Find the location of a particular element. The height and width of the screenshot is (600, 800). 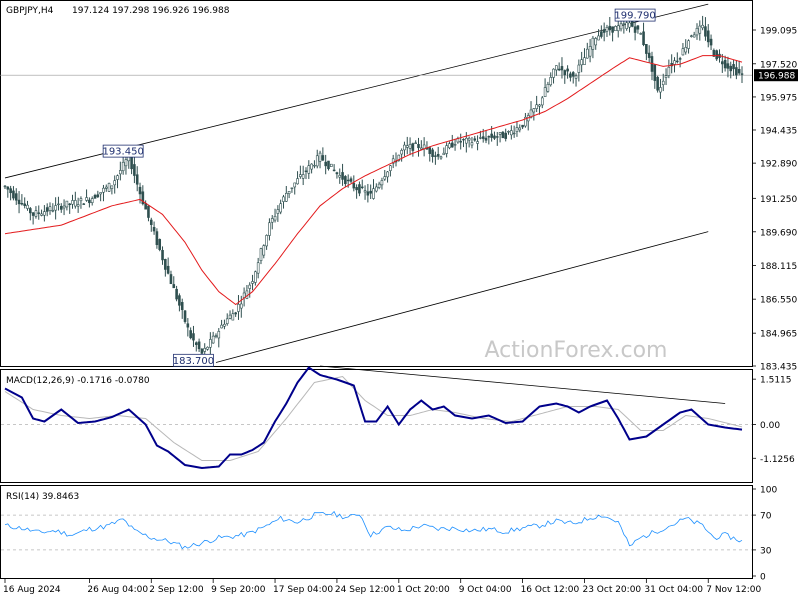

price-y-tick-label: 197.520 is located at coordinates (778, 65).